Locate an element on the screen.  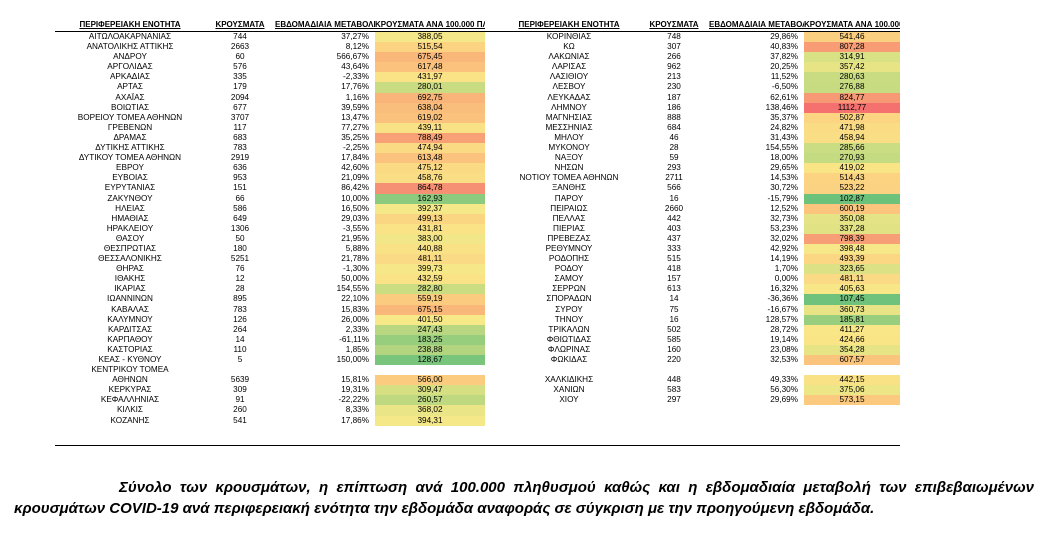
incidence-value: 566,00 is located at coordinates (430, 380).